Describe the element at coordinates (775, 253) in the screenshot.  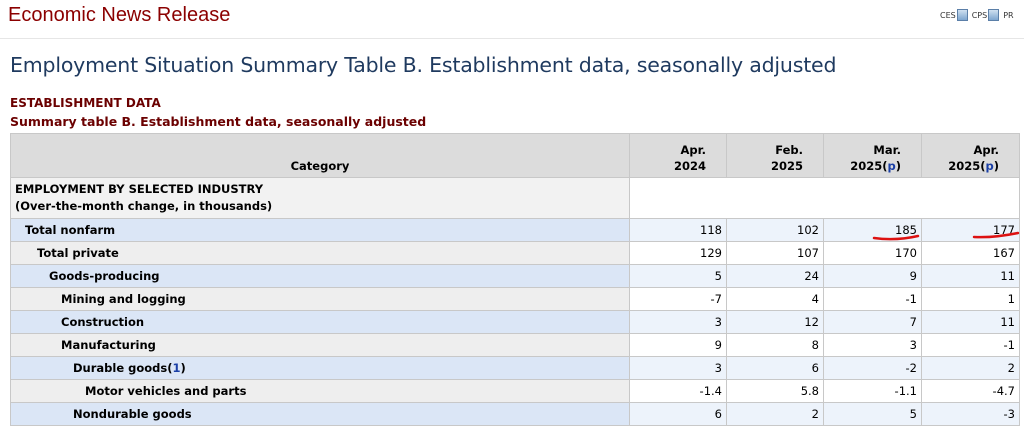
I see `table-cell: 107` at that location.